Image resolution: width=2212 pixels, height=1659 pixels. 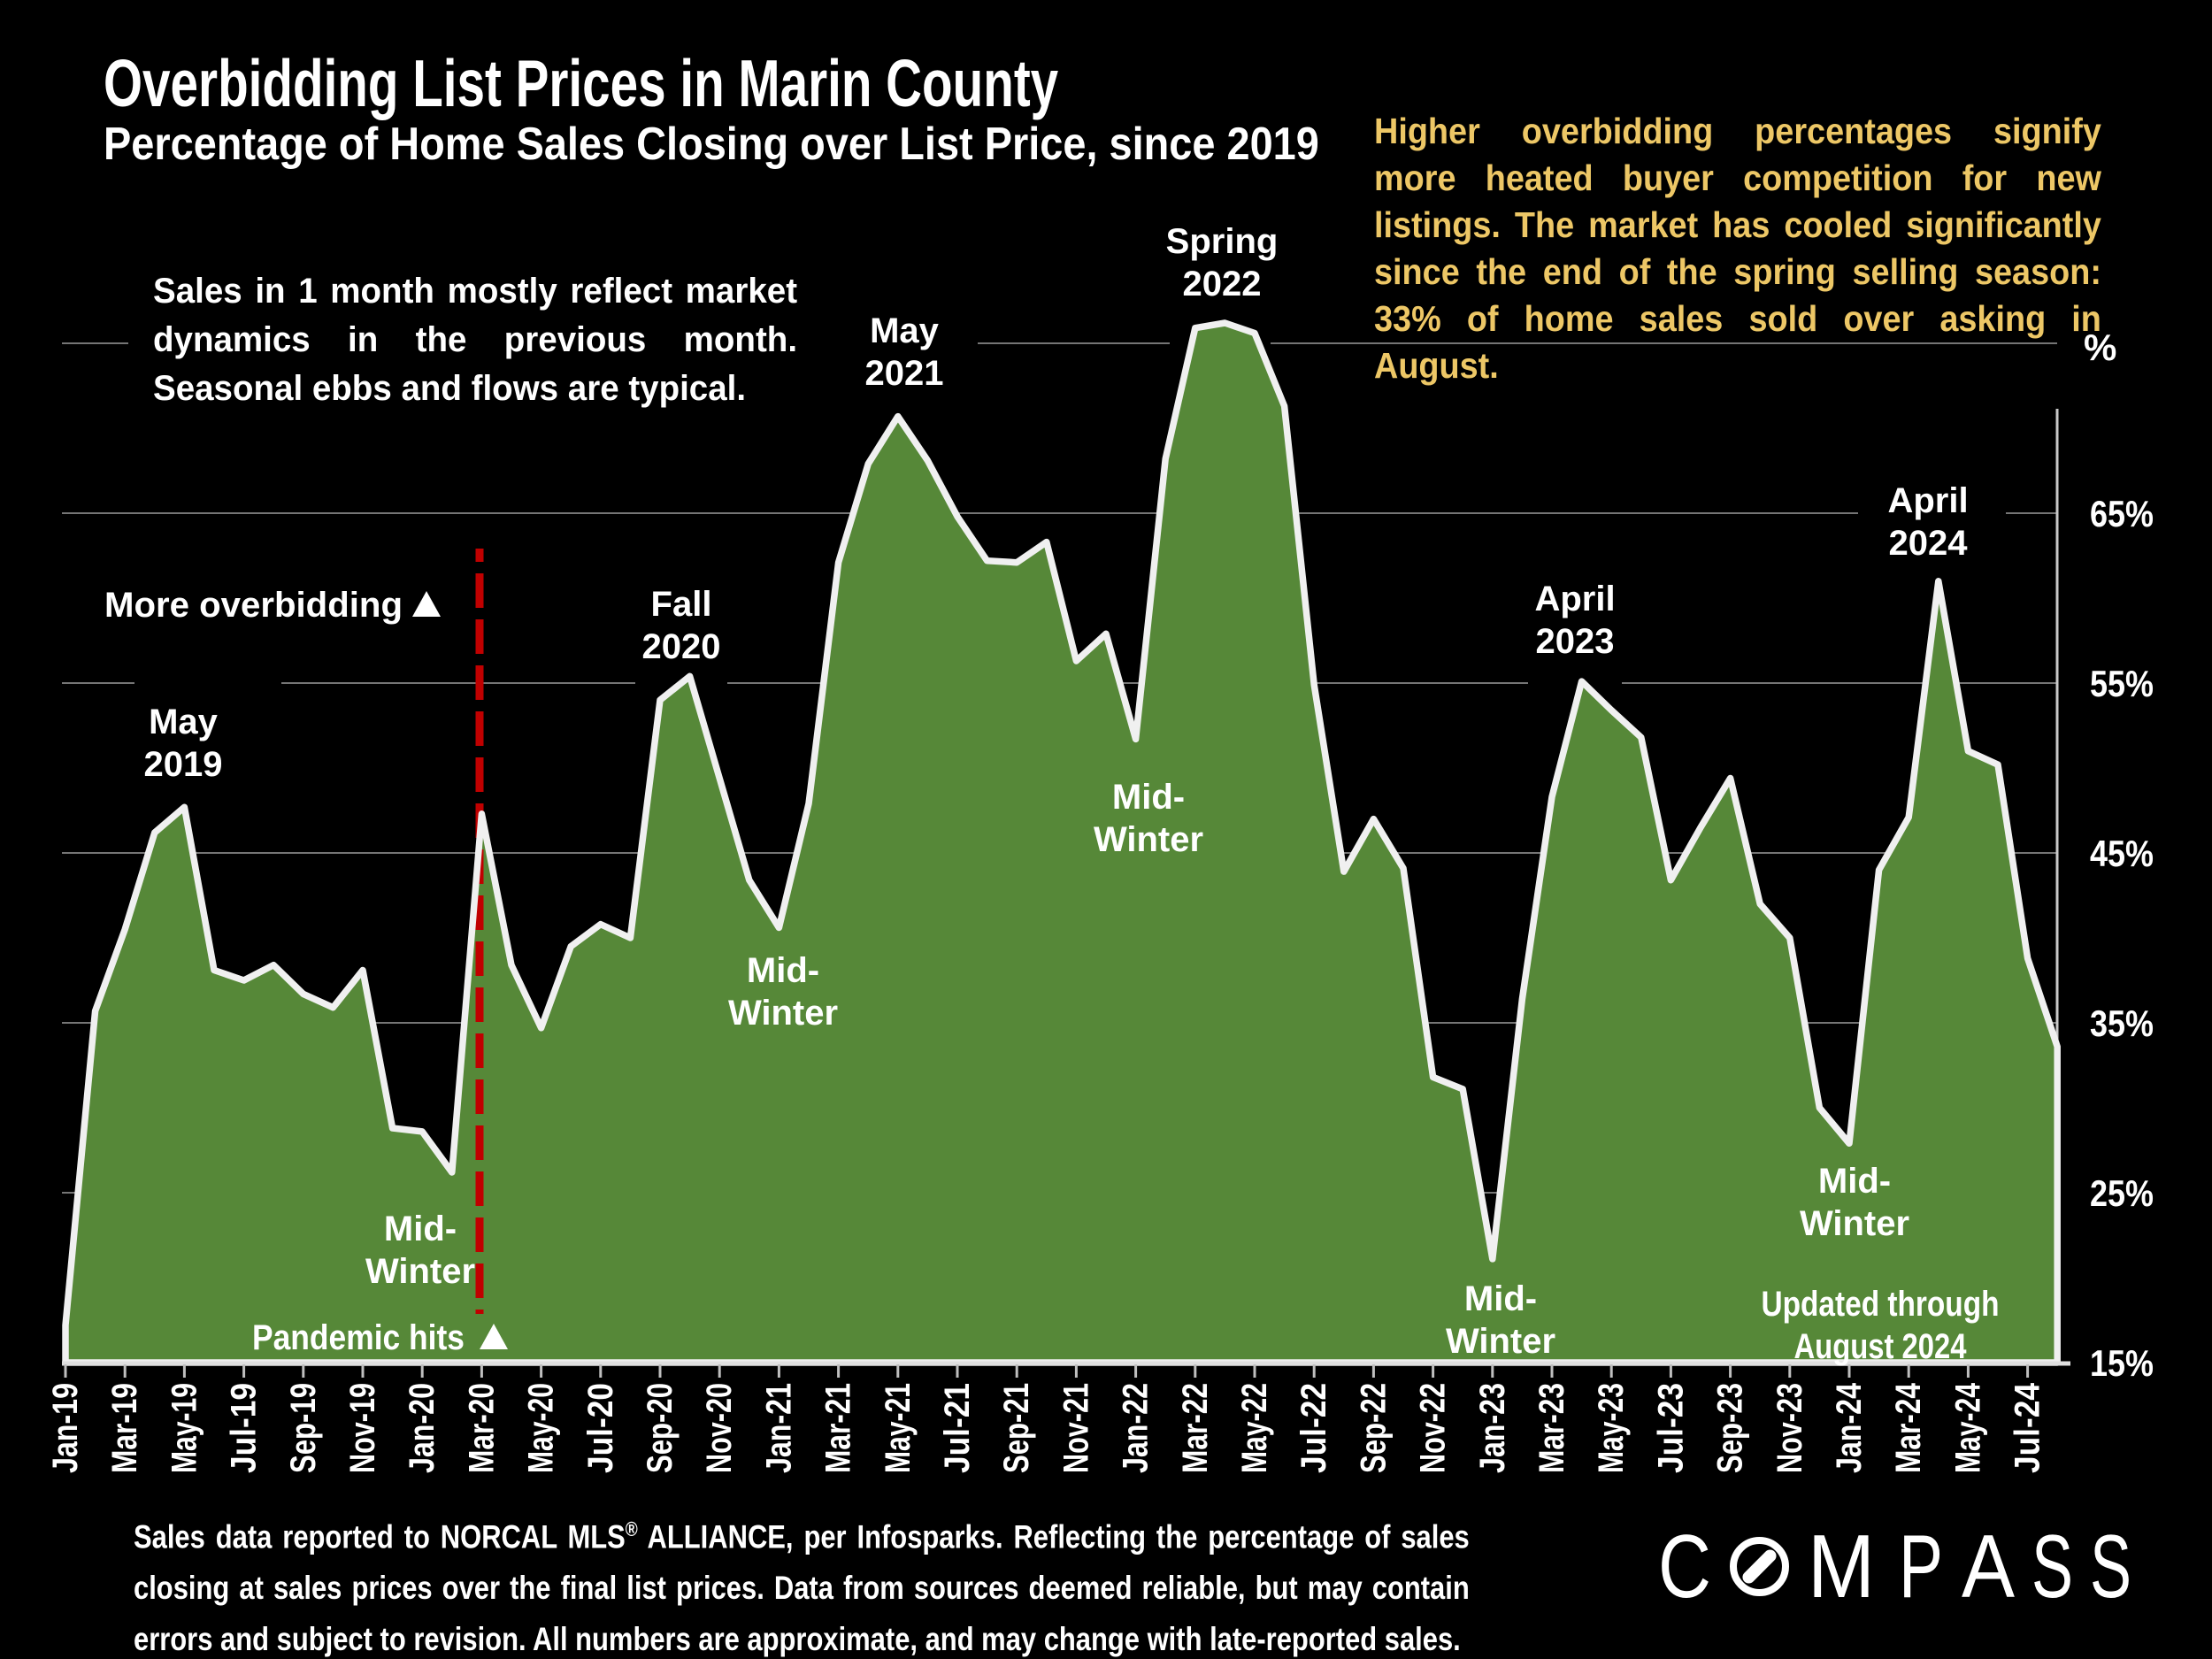 What do you see at coordinates (1314, 1428) in the screenshot?
I see `svg-text: Jul-22` at bounding box center [1314, 1428].